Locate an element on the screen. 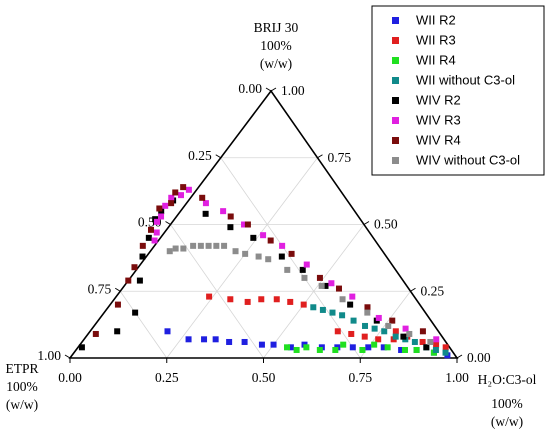 The width and height of the screenshot is (550, 435). left-vertex-line-2: 100% is located at coordinates (22, 386).